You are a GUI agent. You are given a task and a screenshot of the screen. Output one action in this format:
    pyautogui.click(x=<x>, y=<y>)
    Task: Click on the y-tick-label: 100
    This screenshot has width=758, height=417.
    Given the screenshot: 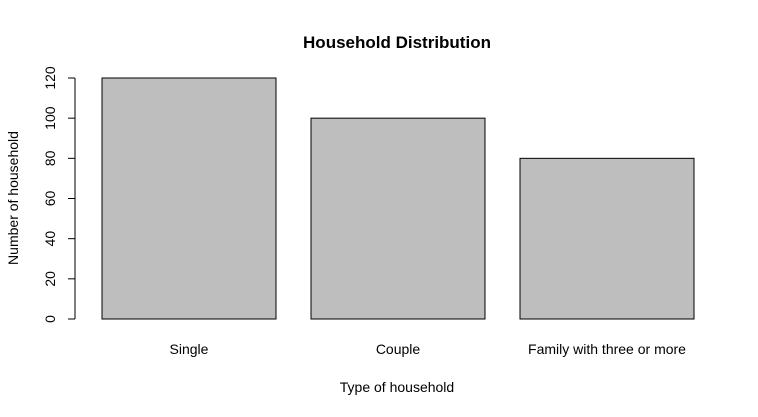 What is the action you would take?
    pyautogui.click(x=50, y=118)
    